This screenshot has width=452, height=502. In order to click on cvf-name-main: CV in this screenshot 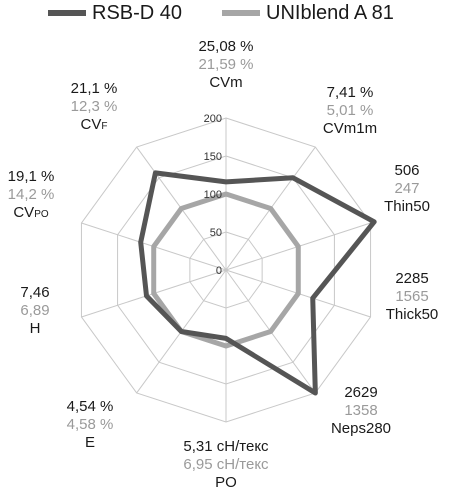, I will do `click(91, 124)`.